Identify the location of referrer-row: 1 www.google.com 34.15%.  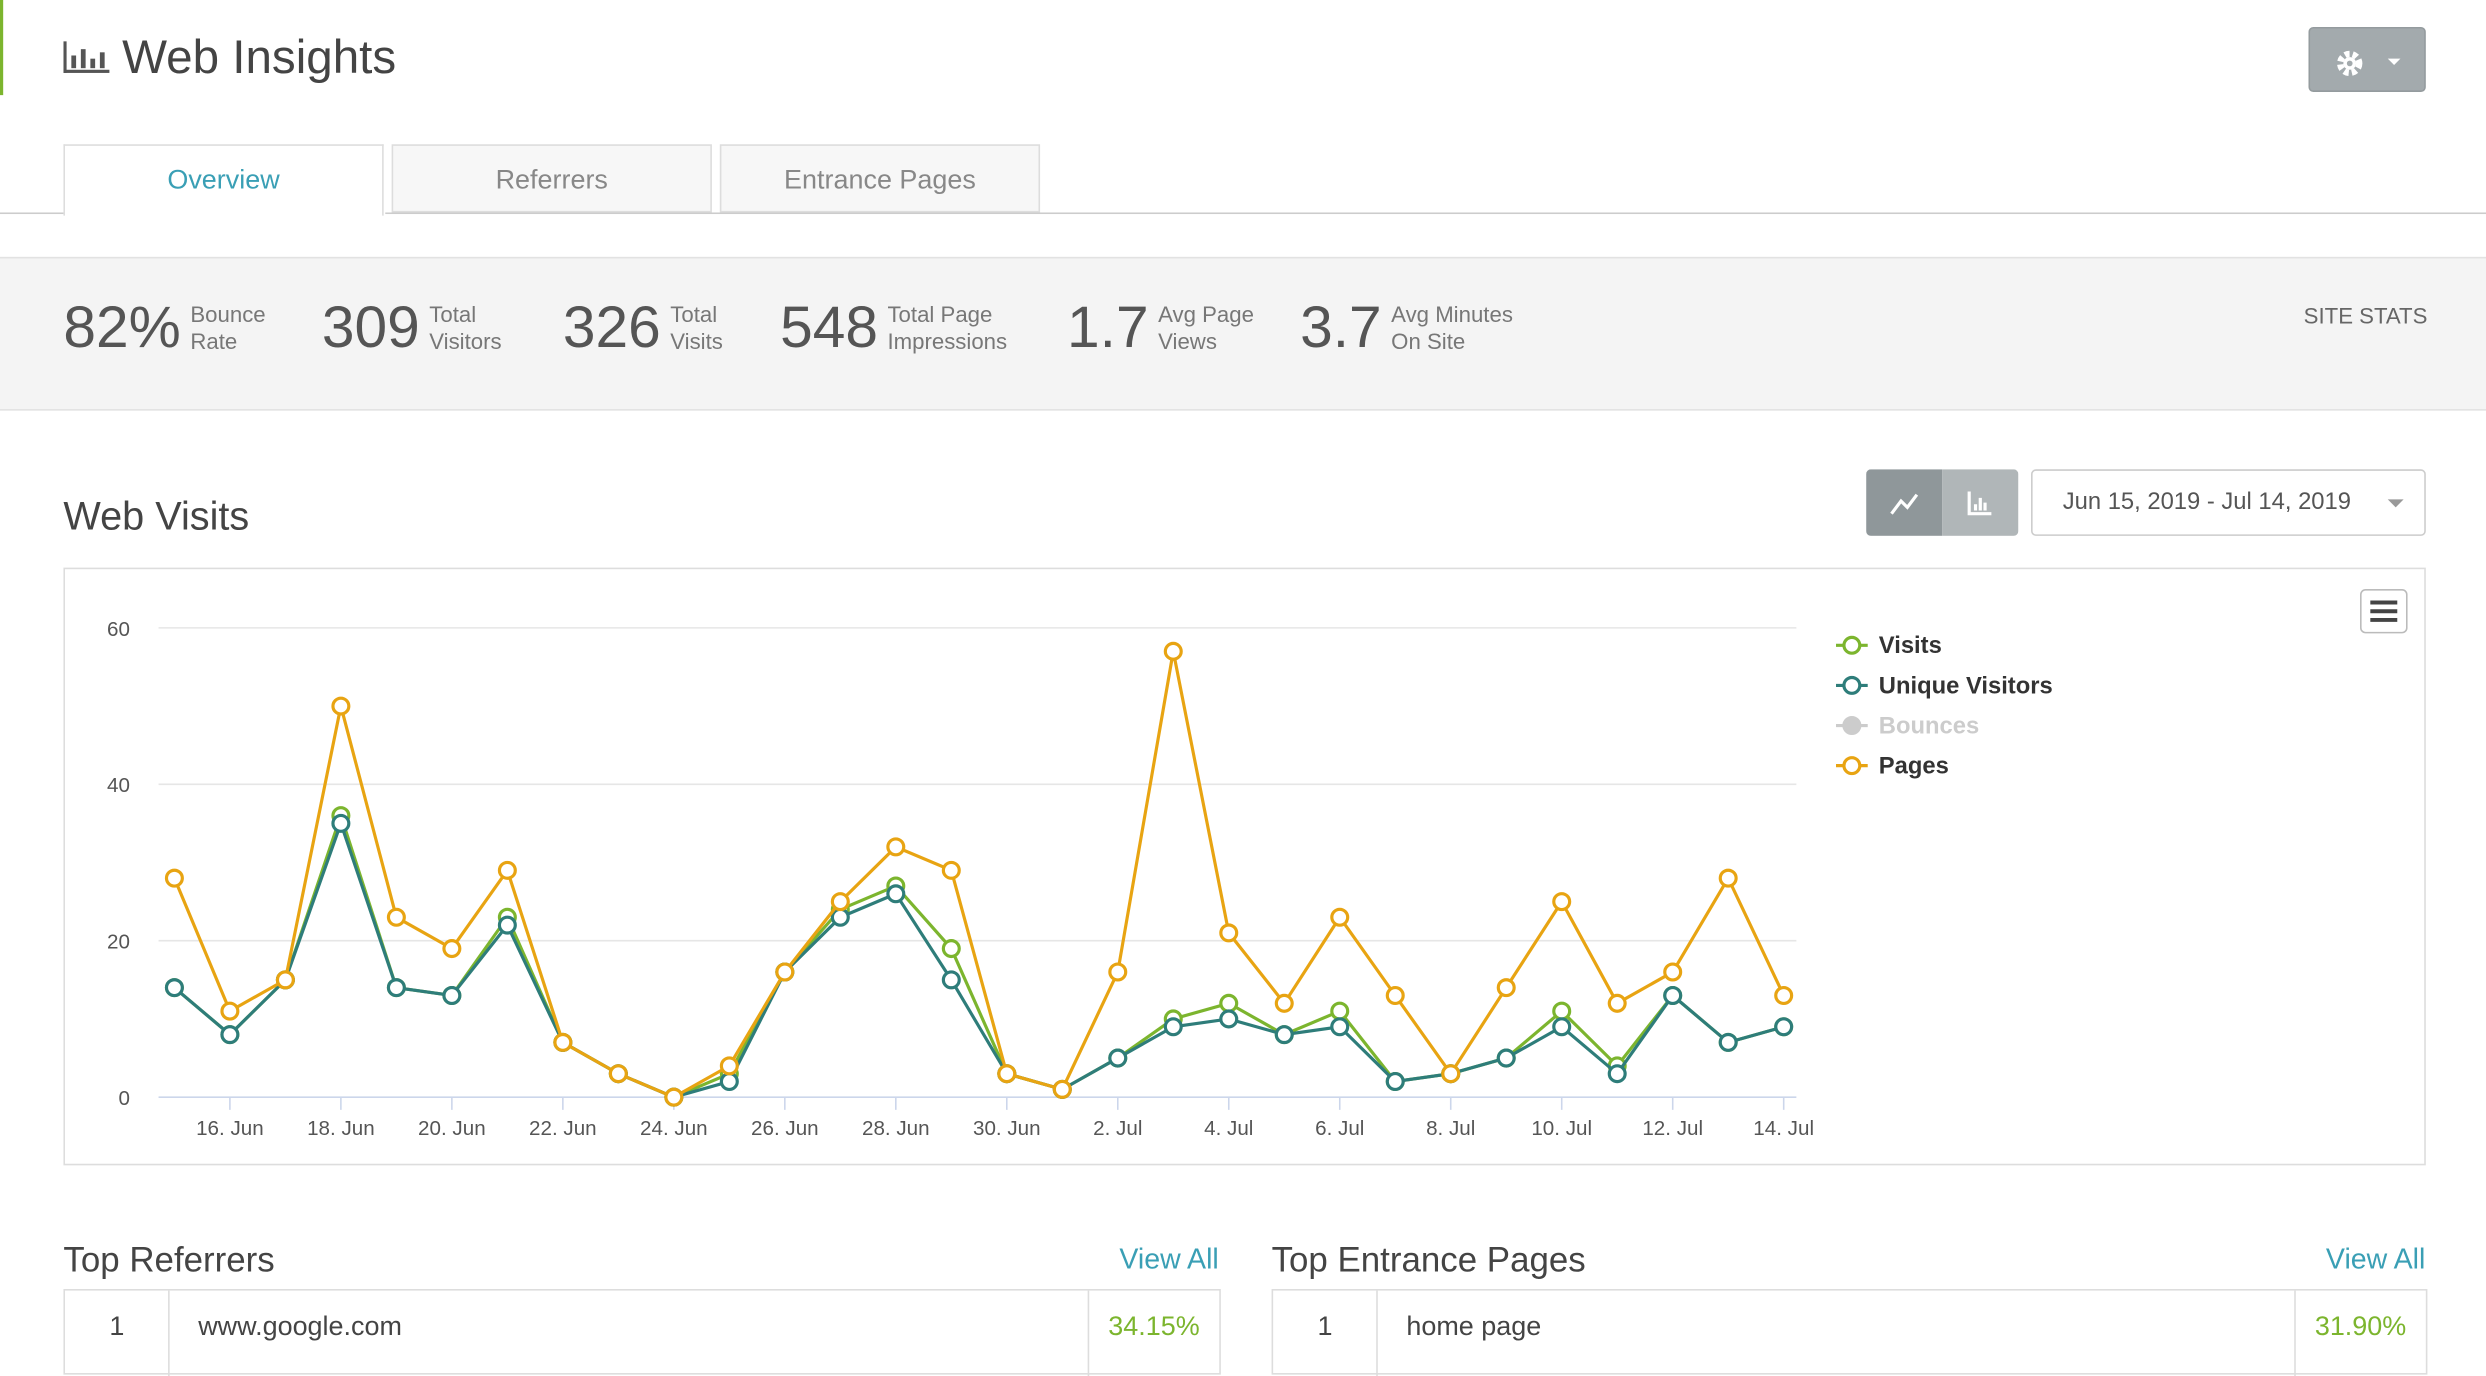
(642, 1332).